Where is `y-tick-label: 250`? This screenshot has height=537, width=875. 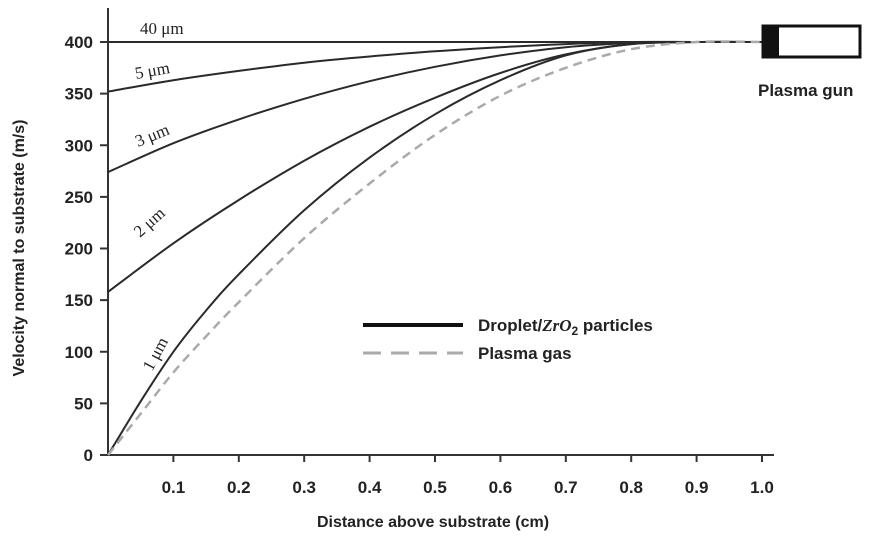
y-tick-label: 250 is located at coordinates (79, 197).